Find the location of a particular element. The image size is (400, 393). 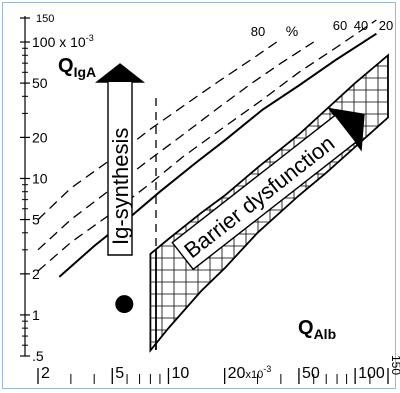

x-tick-label: 50 is located at coordinates (311, 373).